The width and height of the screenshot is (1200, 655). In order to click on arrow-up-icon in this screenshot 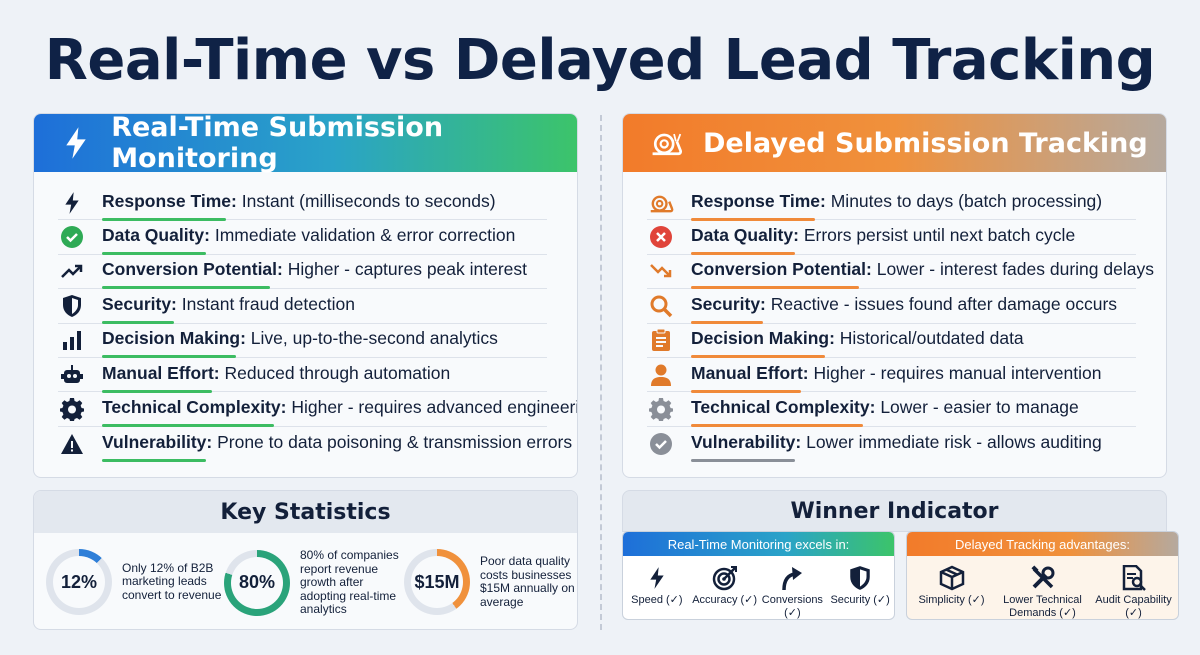, I will do `click(792, 578)`.